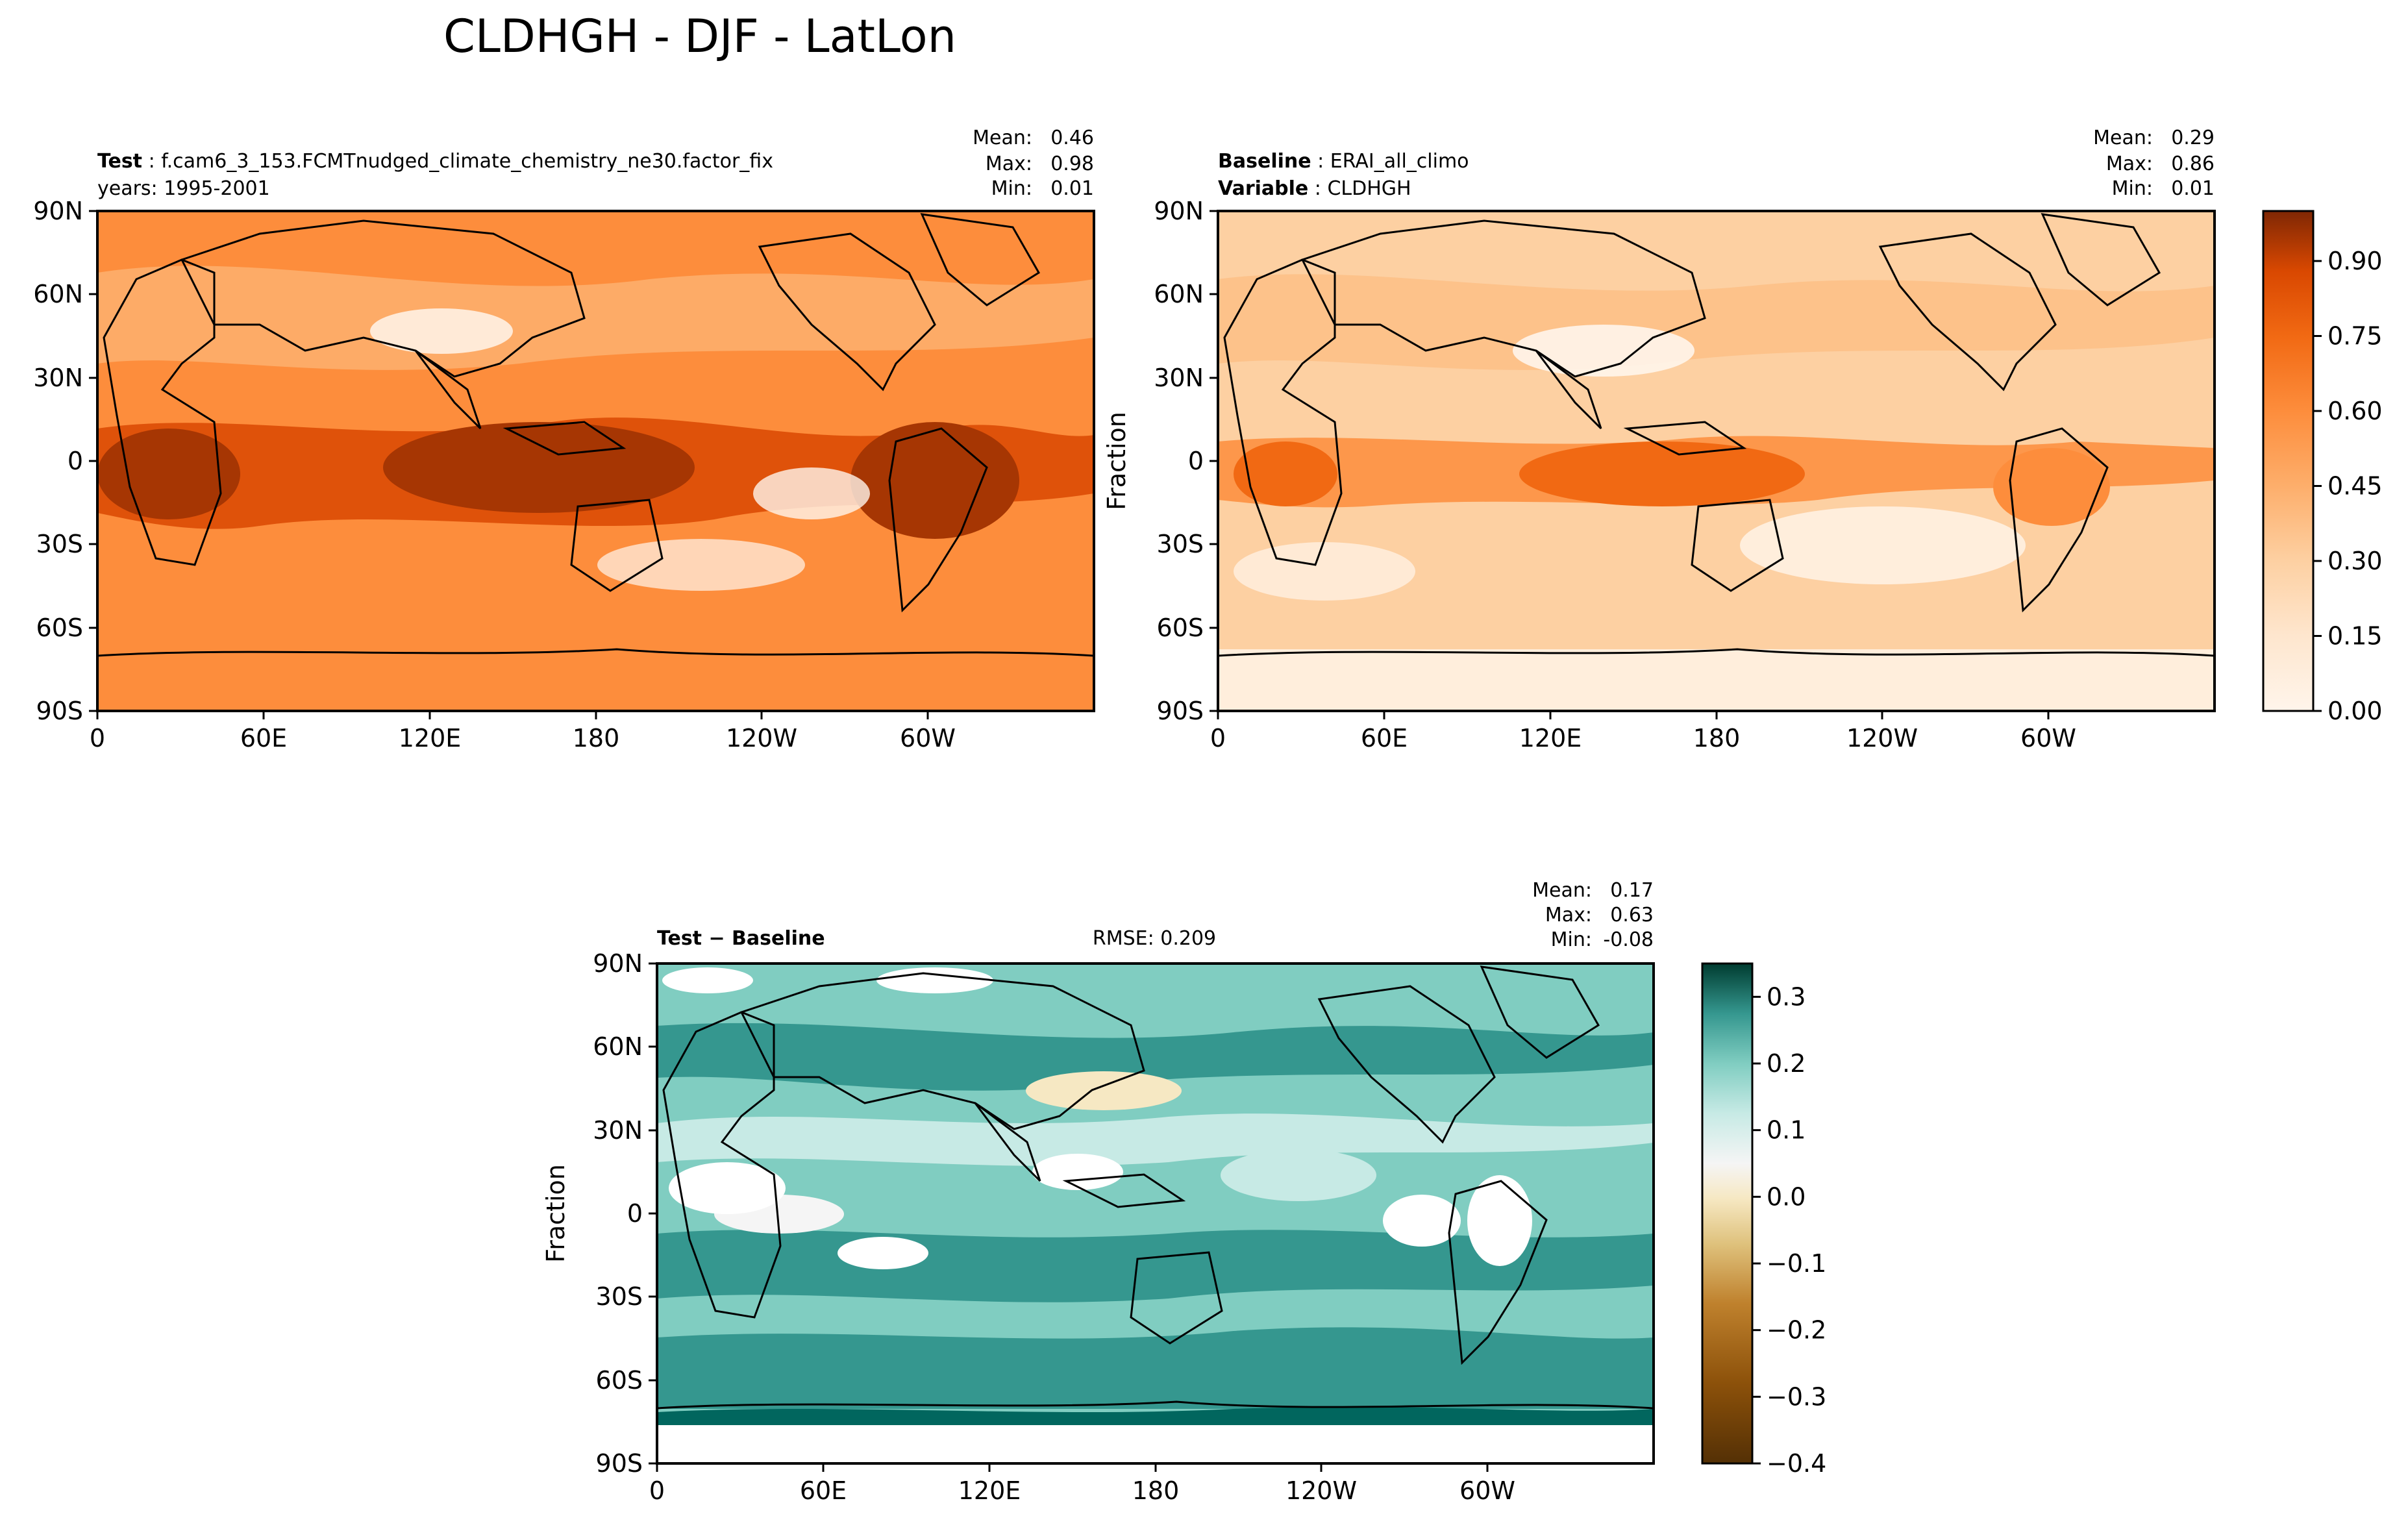  Describe the element at coordinates (1154, 938) in the screenshot. I see `diff-rmse: RMSE: 0.209` at that location.